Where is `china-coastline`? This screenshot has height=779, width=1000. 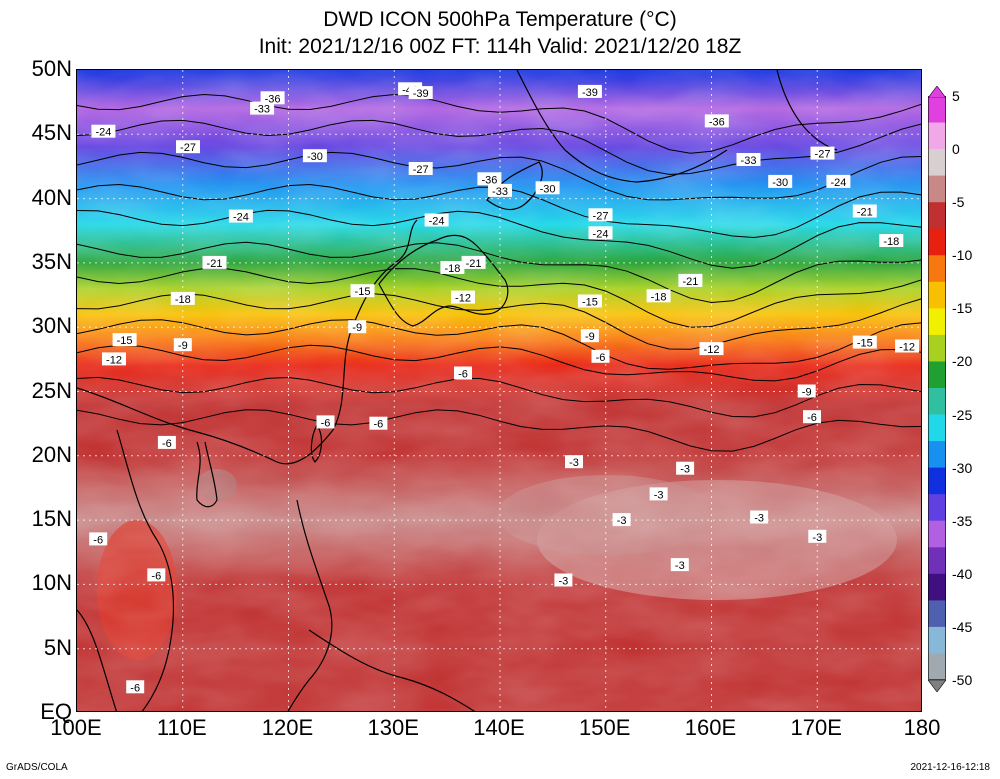 china-coastline is located at coordinates (247, 342).